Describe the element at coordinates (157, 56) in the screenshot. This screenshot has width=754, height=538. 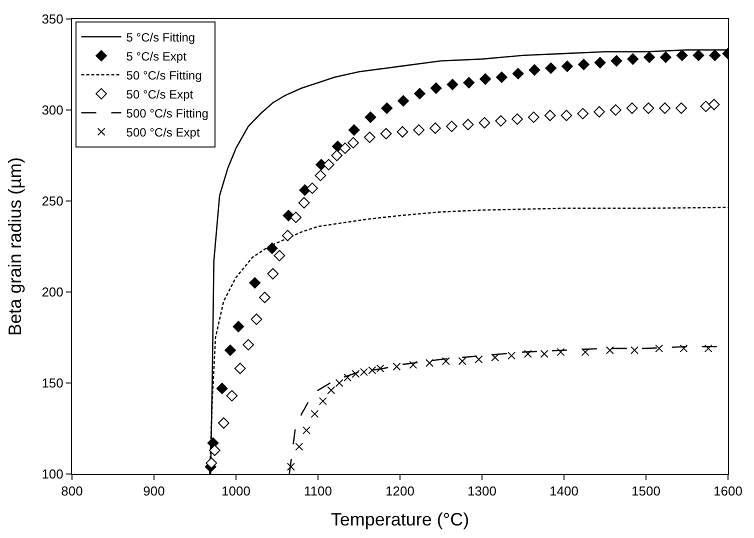
I see `legend-label: 5 °C/s Expt` at that location.